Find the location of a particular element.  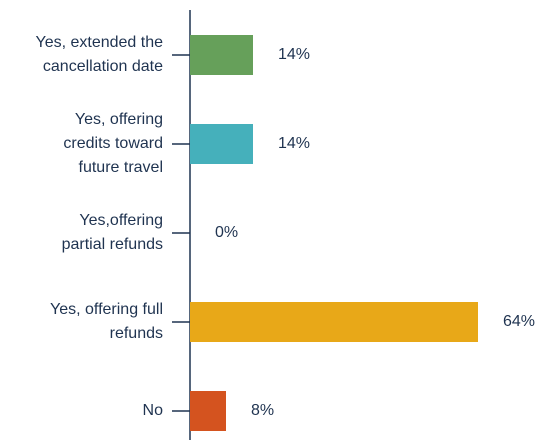

category-label-line: No is located at coordinates (153, 410).